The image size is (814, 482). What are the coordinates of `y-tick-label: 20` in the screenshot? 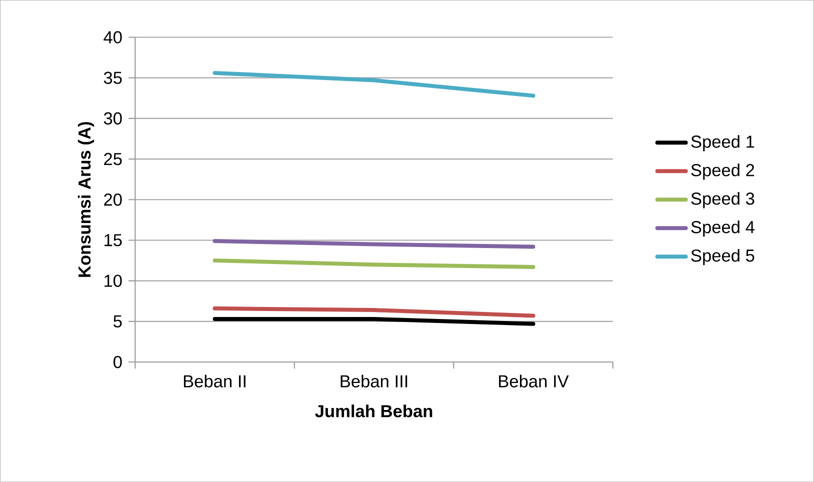 It's located at (113, 199).